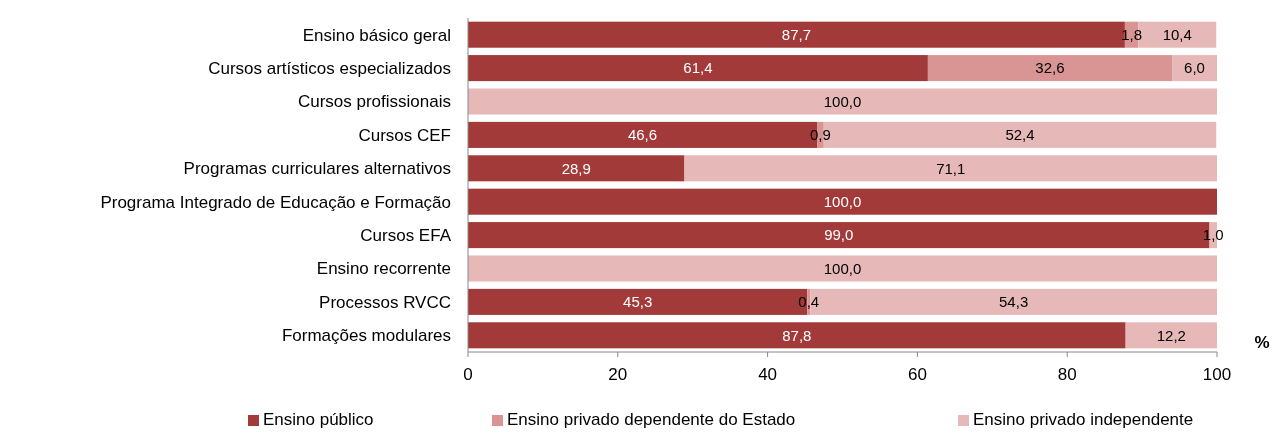  What do you see at coordinates (796, 34) in the screenshot?
I see `data-label: 87,7` at bounding box center [796, 34].